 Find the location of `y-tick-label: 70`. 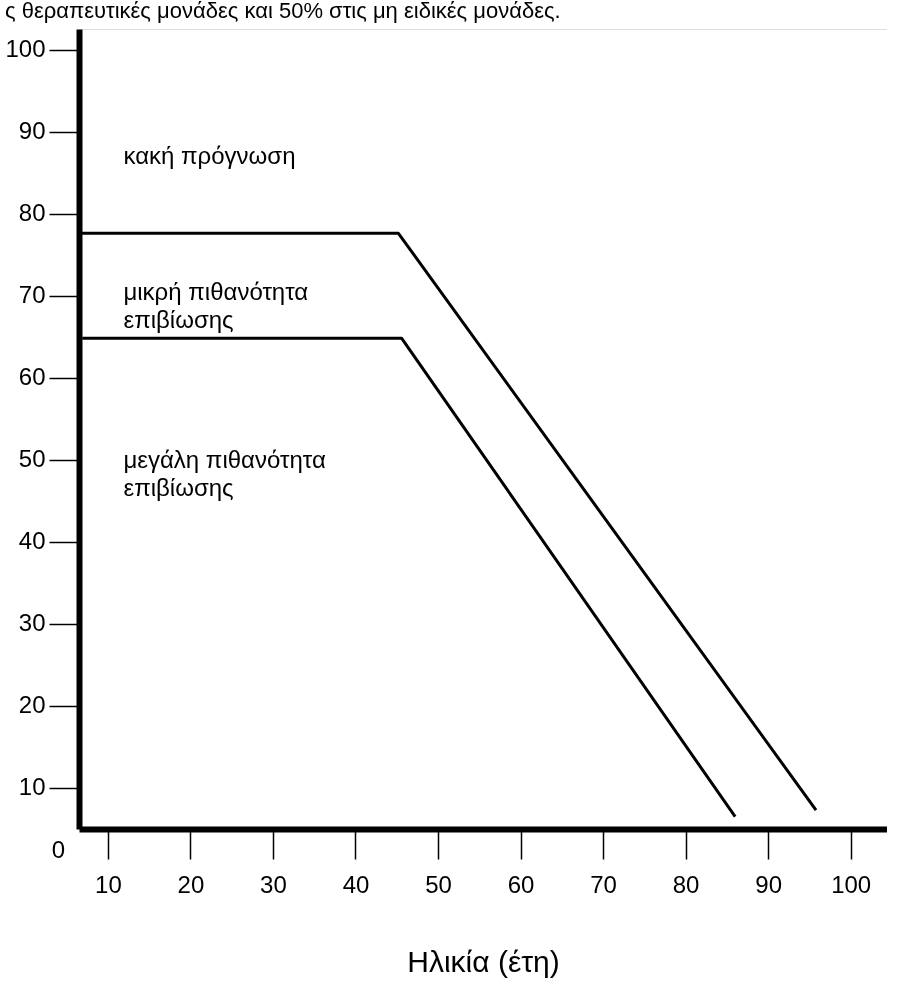

y-tick-label: 70 is located at coordinates (32, 295).